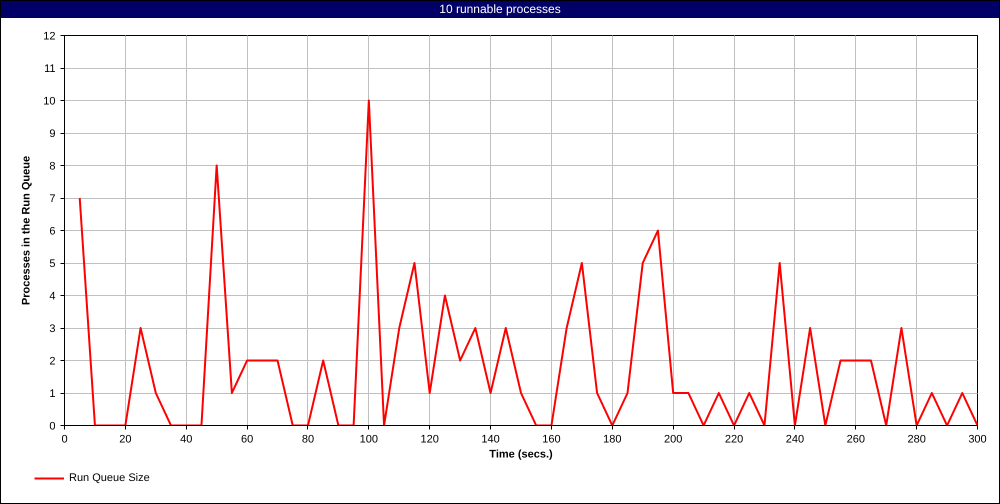  Describe the element at coordinates (795, 440) in the screenshot. I see `x-tick-label: 240` at that location.